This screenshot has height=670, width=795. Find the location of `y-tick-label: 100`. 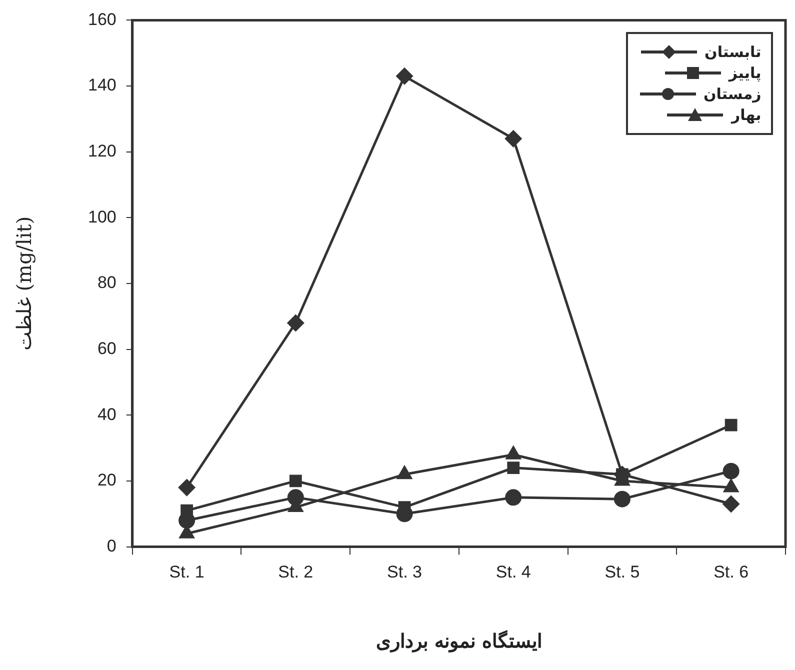

y-tick-label: 100 is located at coordinates (102, 216).